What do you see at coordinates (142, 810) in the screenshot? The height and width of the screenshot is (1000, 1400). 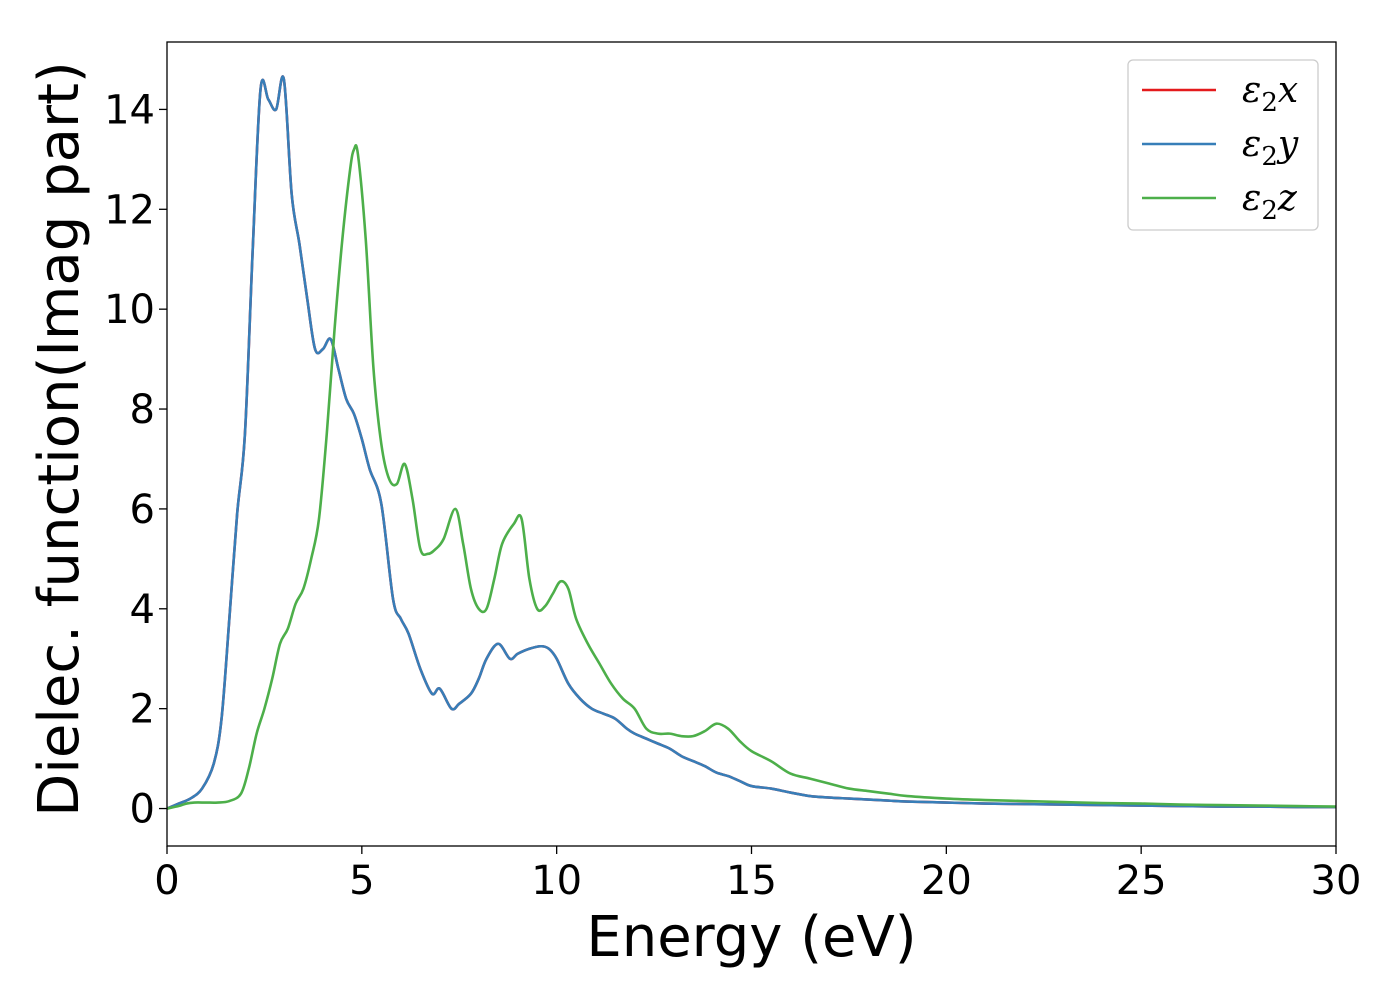 I see `y-tick-label: 0` at bounding box center [142, 810].